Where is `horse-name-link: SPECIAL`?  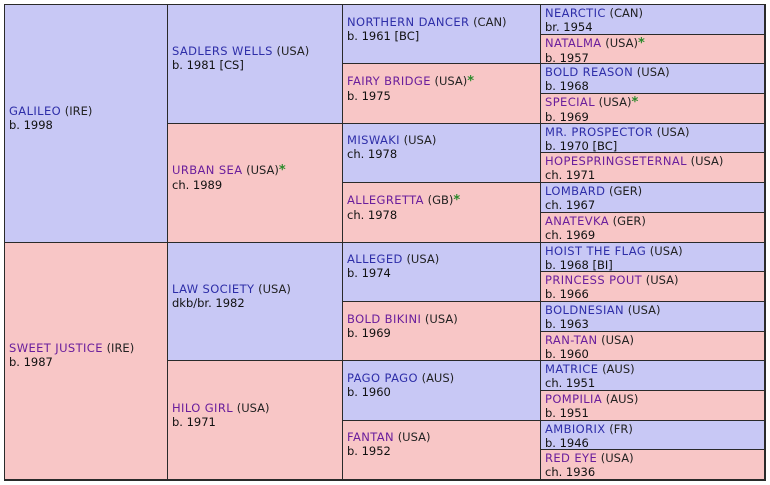 horse-name-link: SPECIAL is located at coordinates (570, 102).